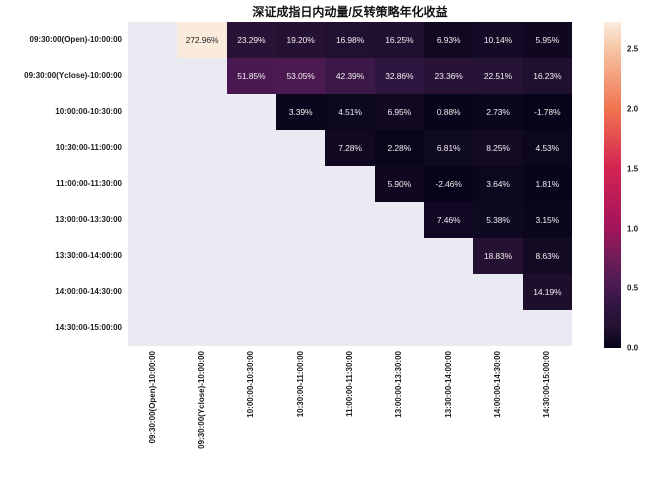 Image resolution: width=647 pixels, height=477 pixels. What do you see at coordinates (88, 327) in the screenshot?
I see `y-tick-label: 14:30:00-15:00:00` at bounding box center [88, 327].